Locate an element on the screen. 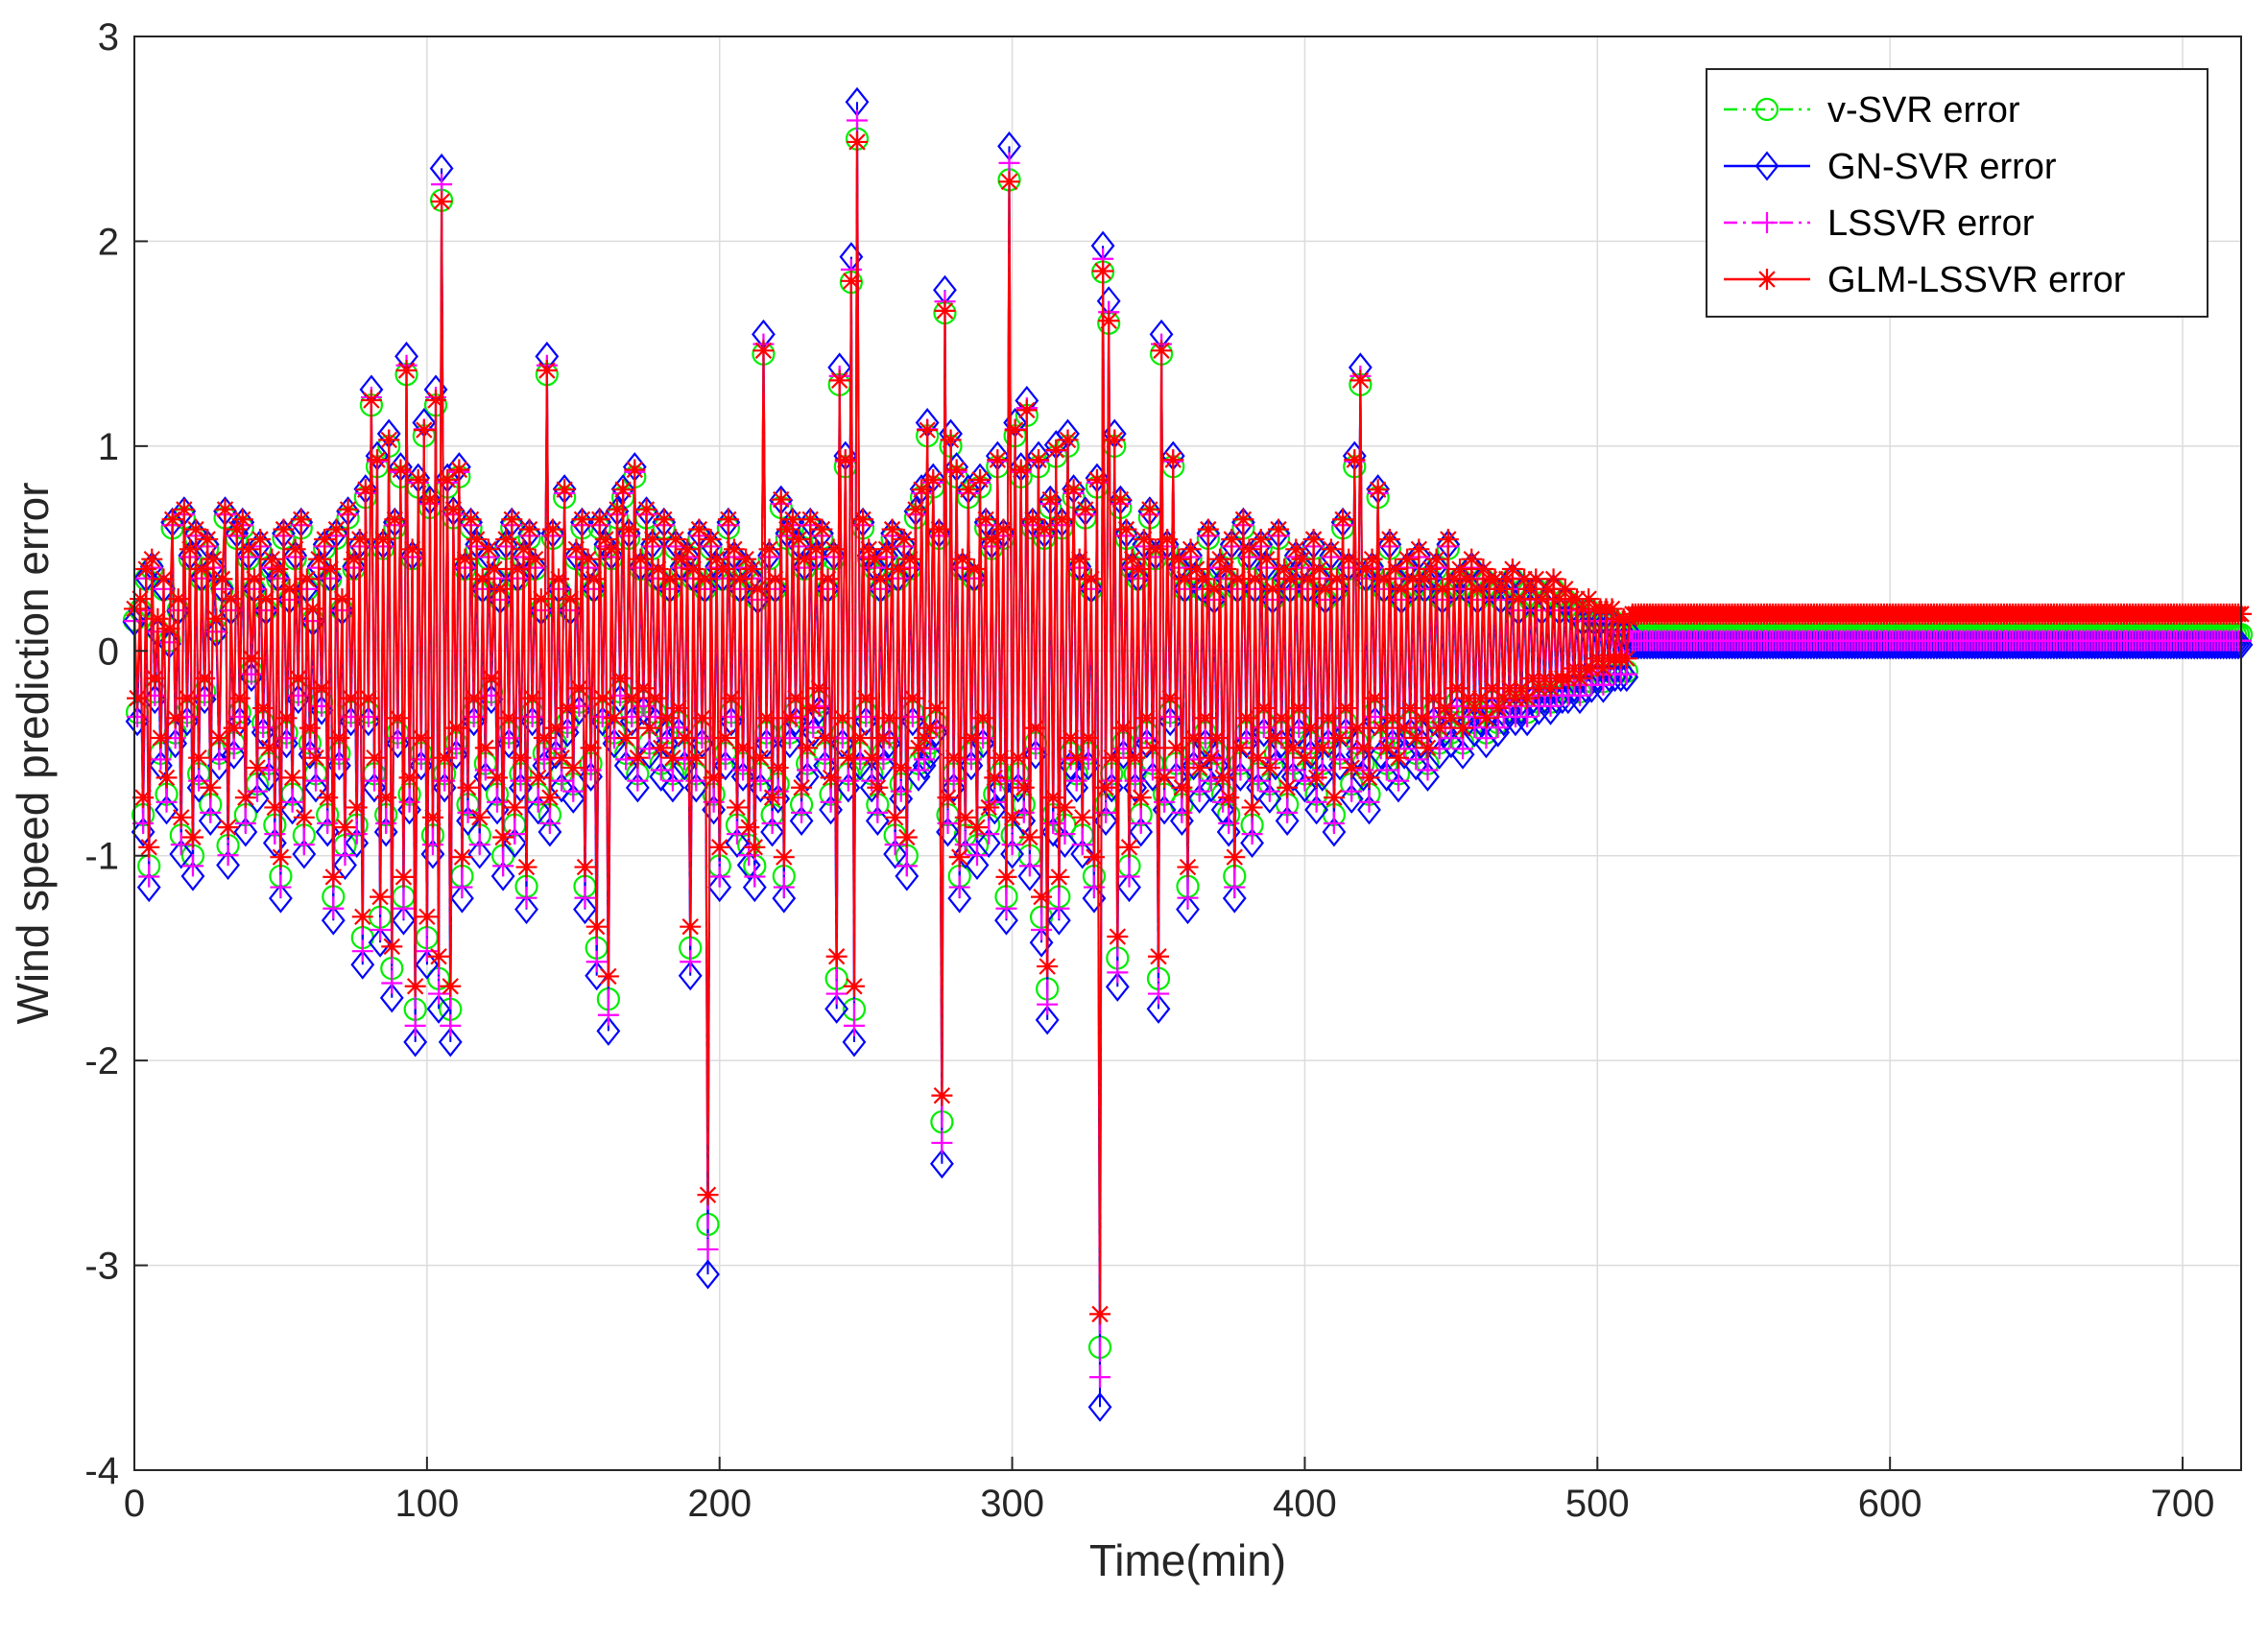 The width and height of the screenshot is (2268, 1640). legend-item: LSSVR error is located at coordinates (1879, 223).